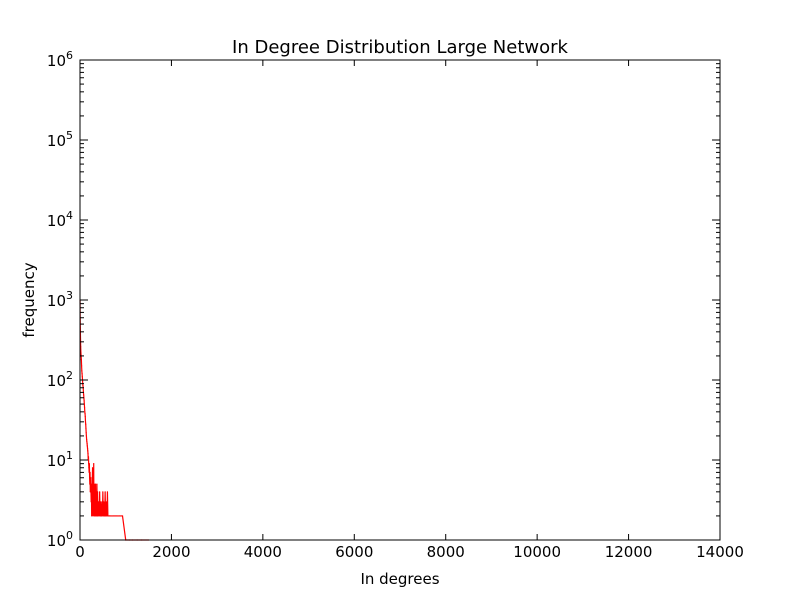  Describe the element at coordinates (60, 379) in the screenshot. I see `y-tick-label: 10²` at that location.